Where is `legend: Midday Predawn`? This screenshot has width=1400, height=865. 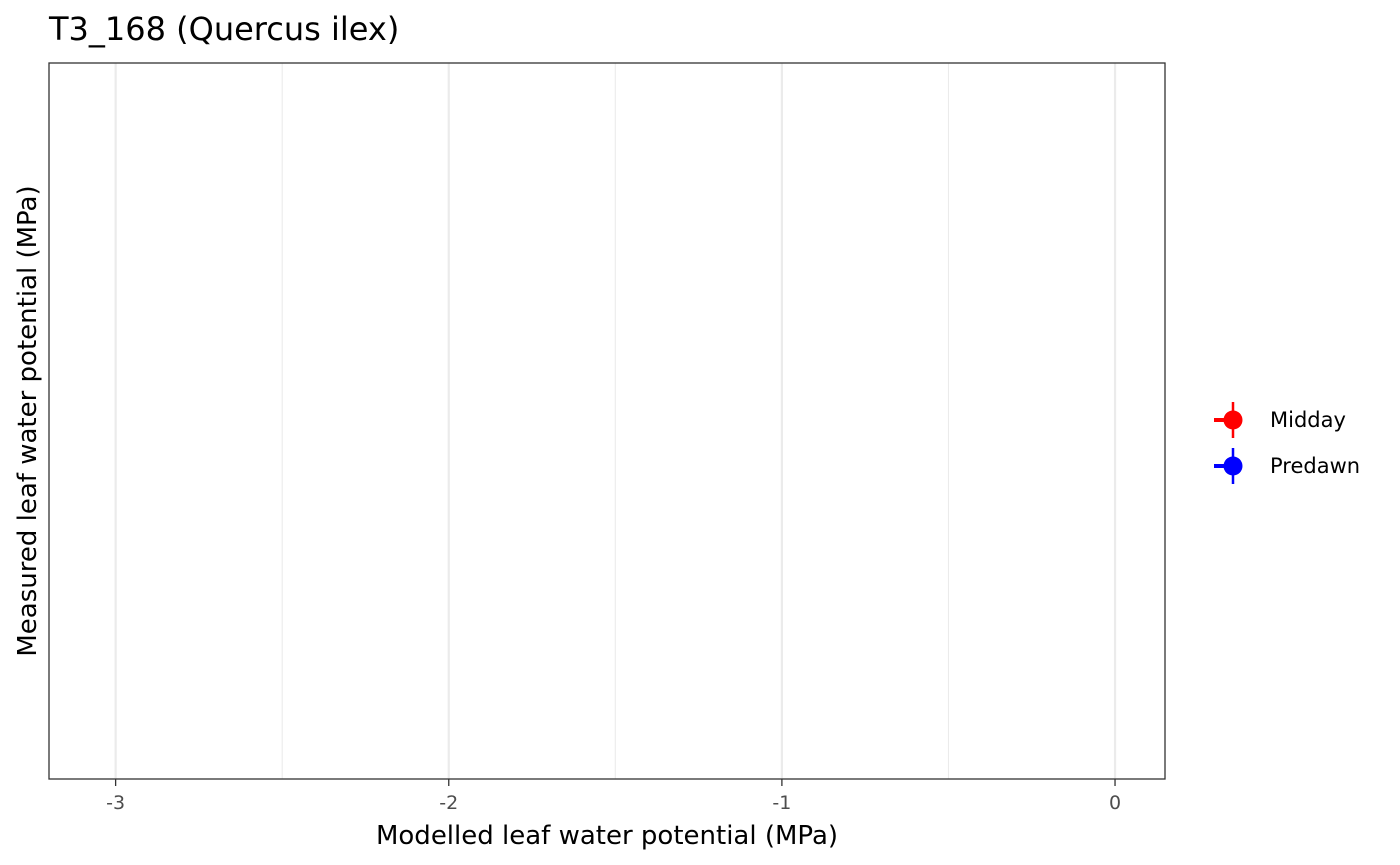
legend: Midday Predawn is located at coordinates (1287, 443).